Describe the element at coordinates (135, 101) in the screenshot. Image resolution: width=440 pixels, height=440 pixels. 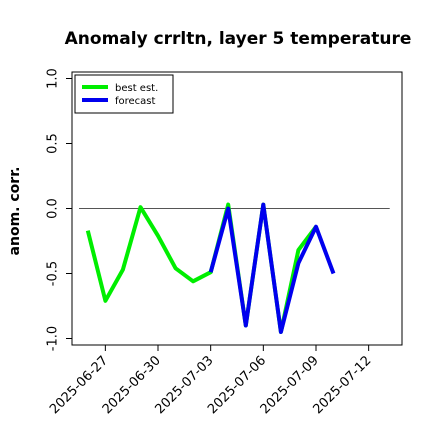
I see `legend-label: forecast` at that location.